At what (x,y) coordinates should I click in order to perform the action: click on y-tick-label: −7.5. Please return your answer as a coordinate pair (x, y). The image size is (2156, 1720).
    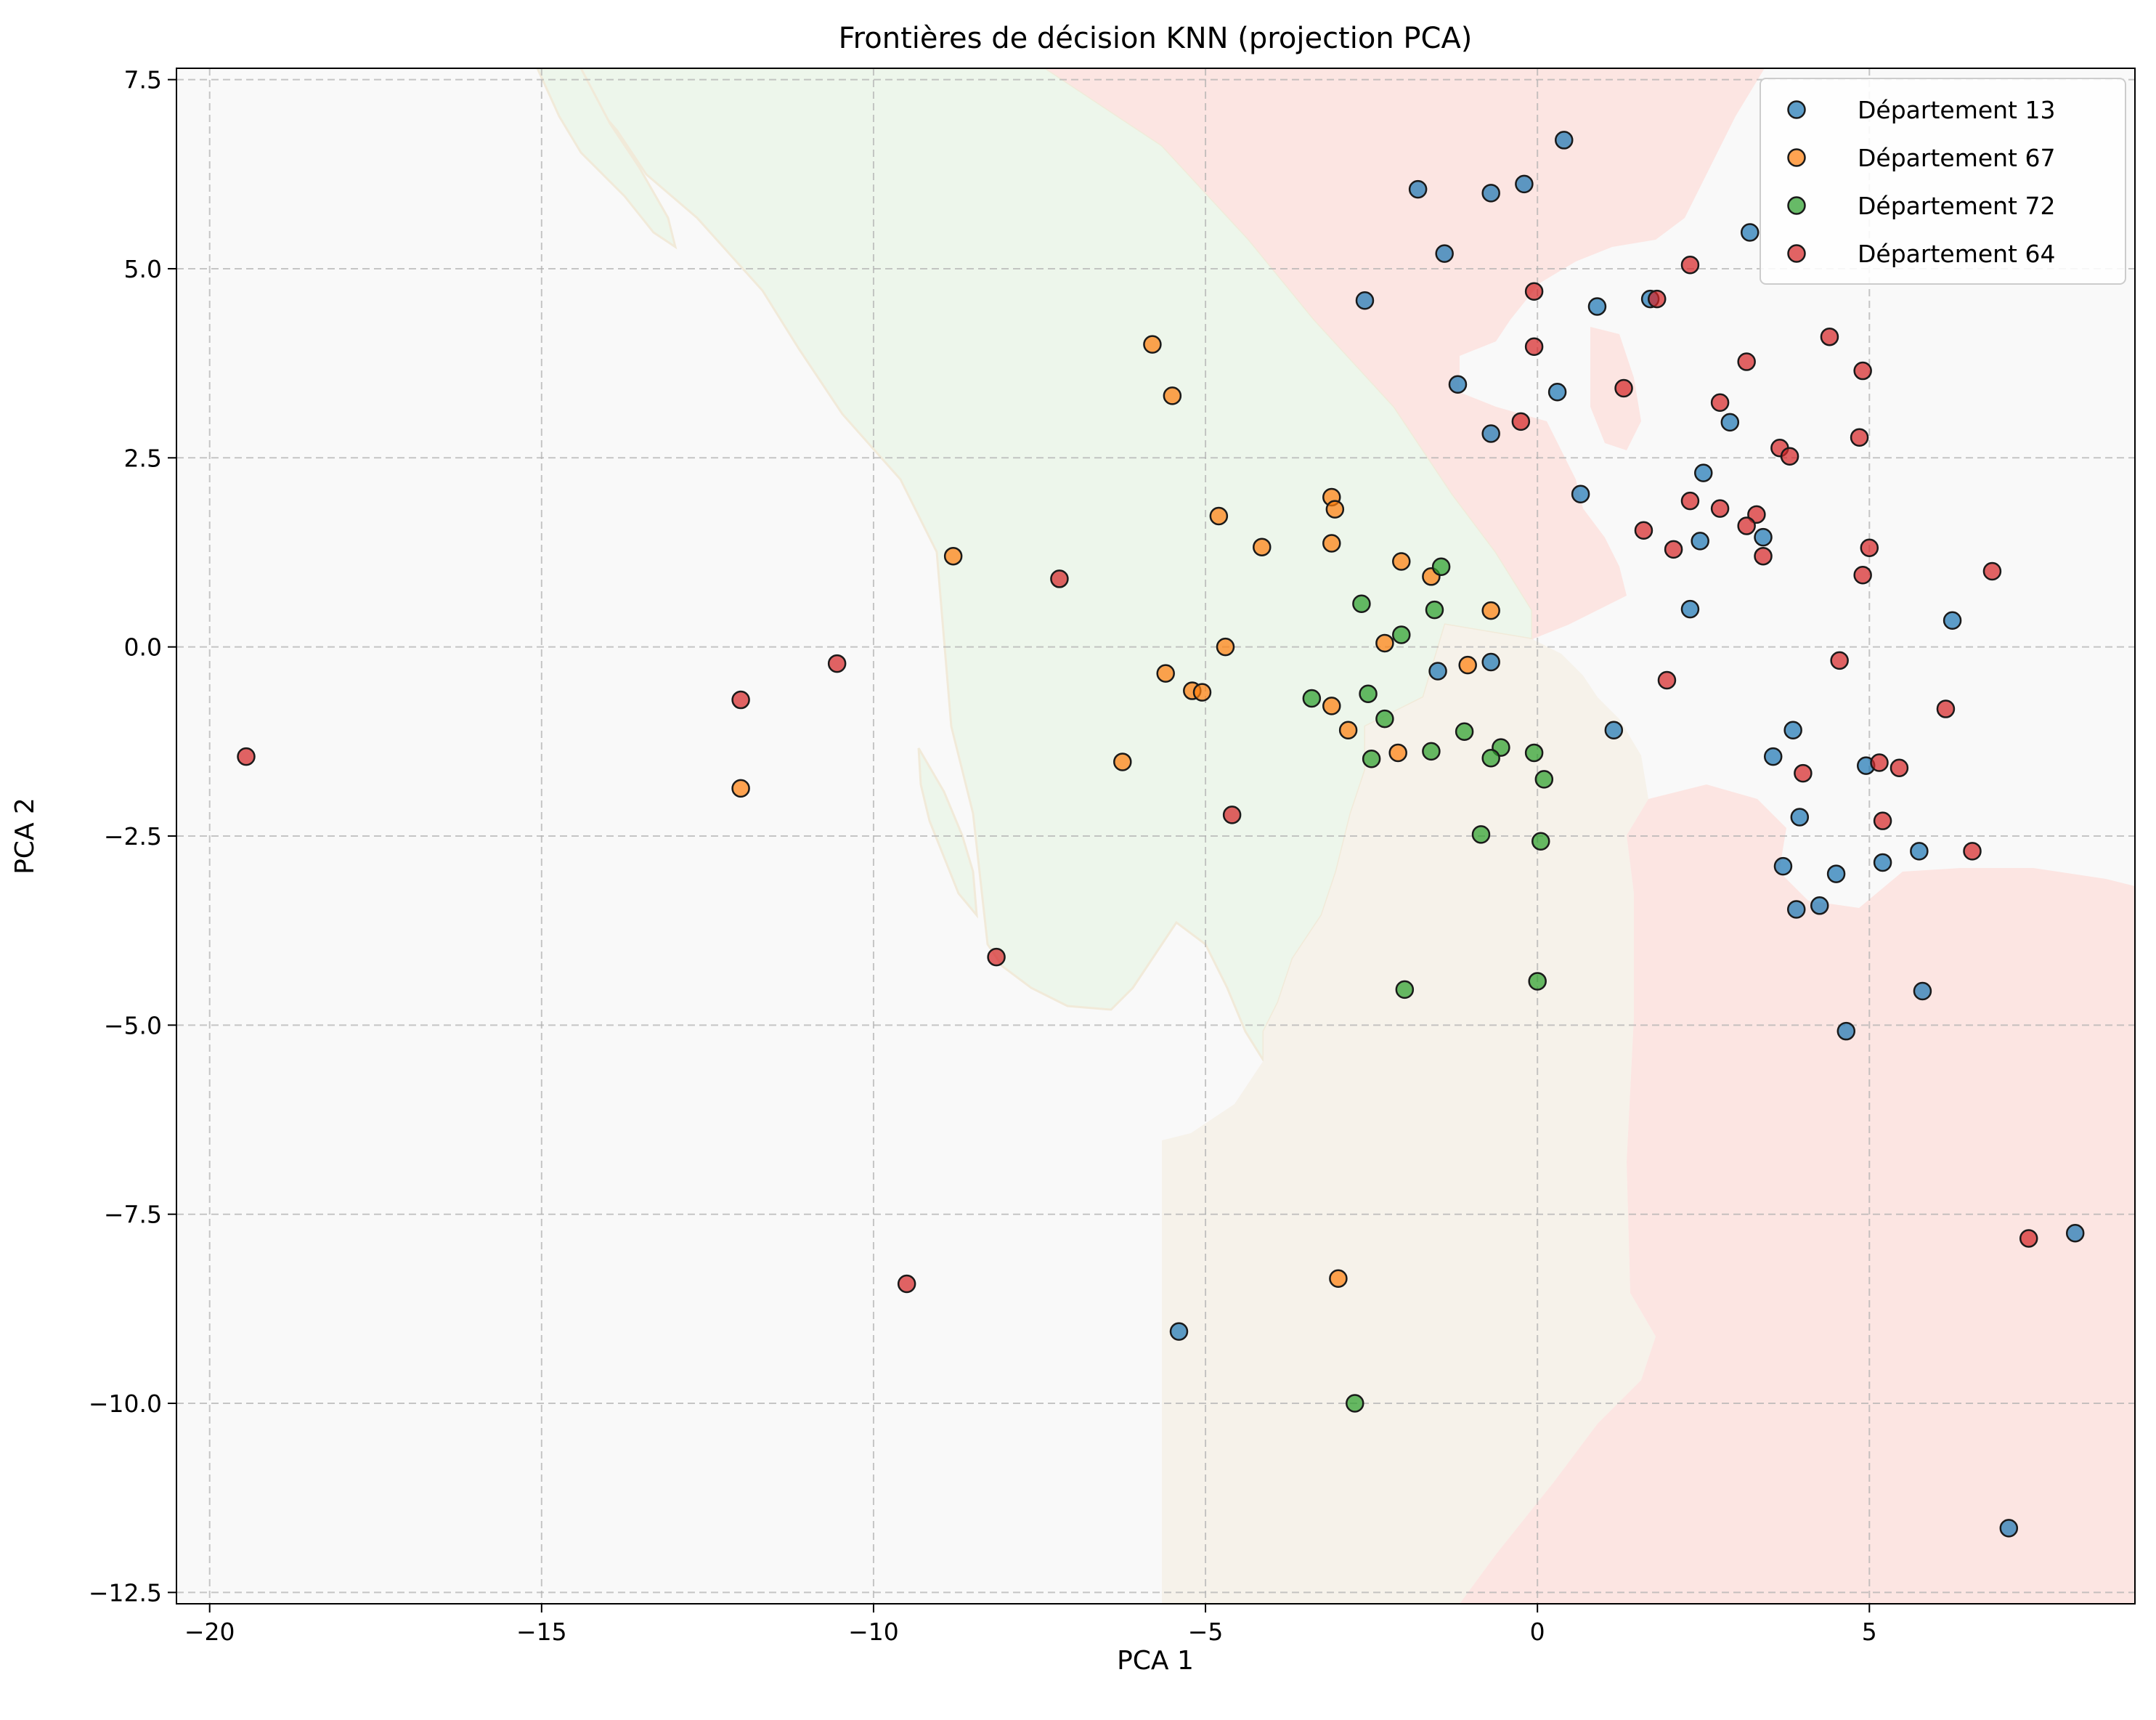
    Looking at the image, I should click on (133, 1215).